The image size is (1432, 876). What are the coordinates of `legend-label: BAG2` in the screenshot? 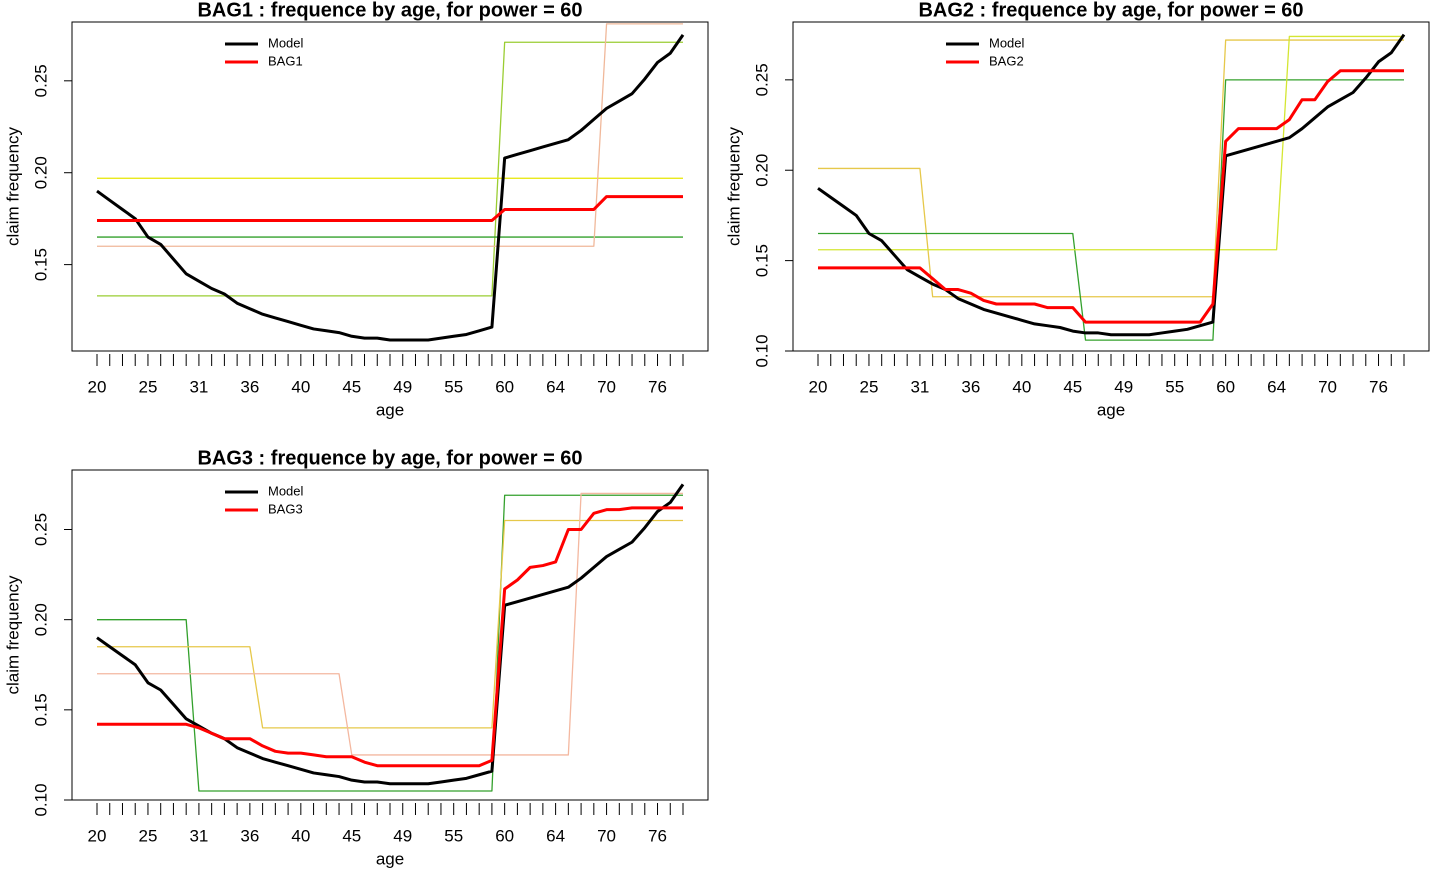 It's located at (1006, 60).